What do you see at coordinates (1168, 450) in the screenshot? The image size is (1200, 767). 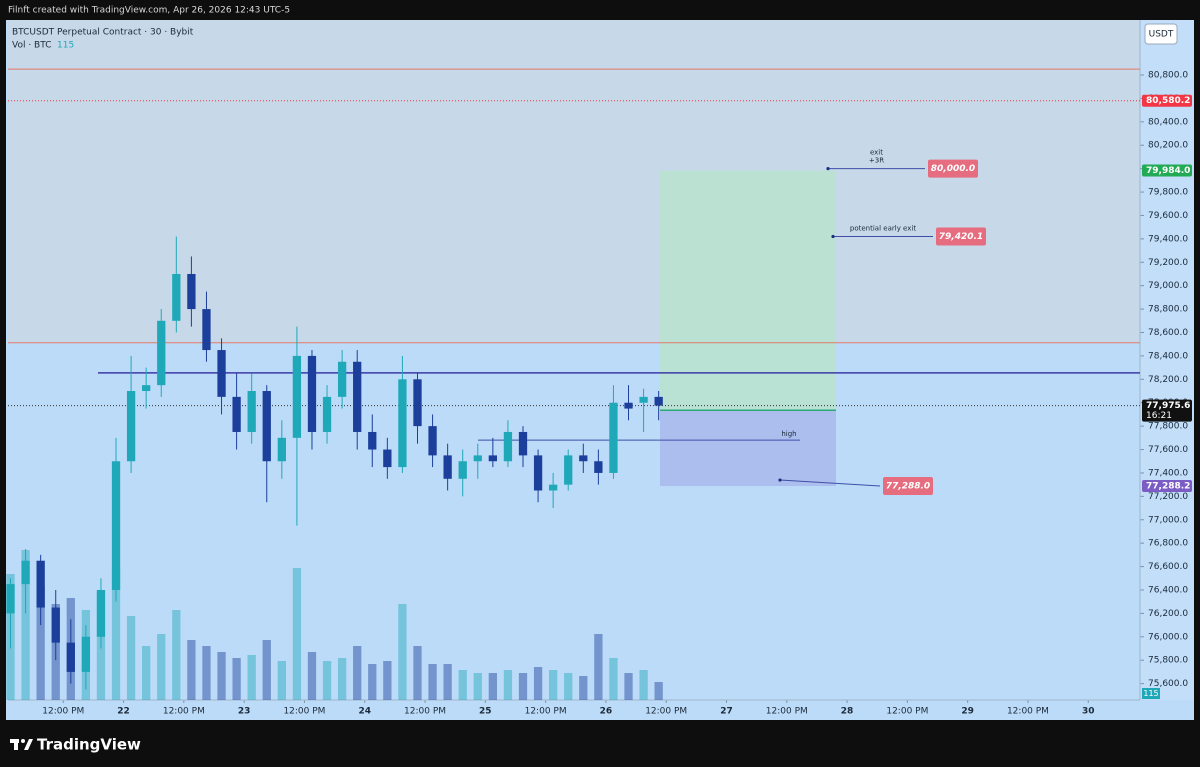 I see `y-tick-label: 77,600.0` at bounding box center [1168, 450].